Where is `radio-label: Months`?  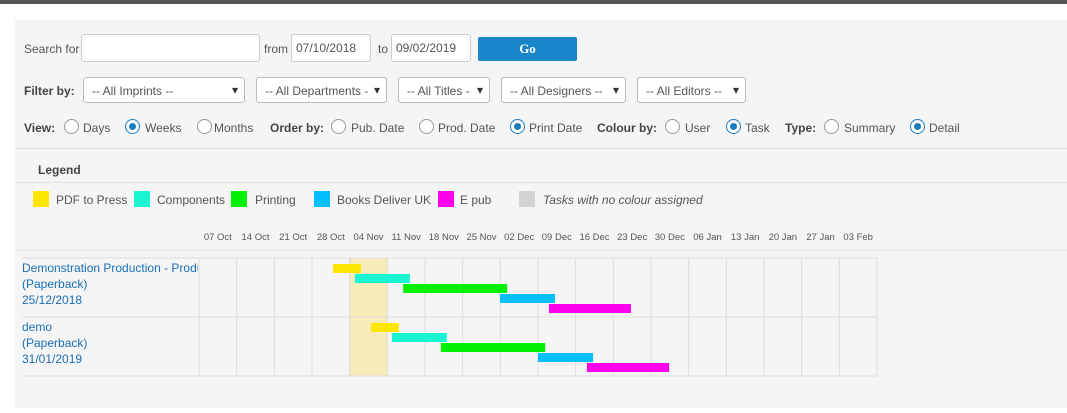 radio-label: Months is located at coordinates (234, 128).